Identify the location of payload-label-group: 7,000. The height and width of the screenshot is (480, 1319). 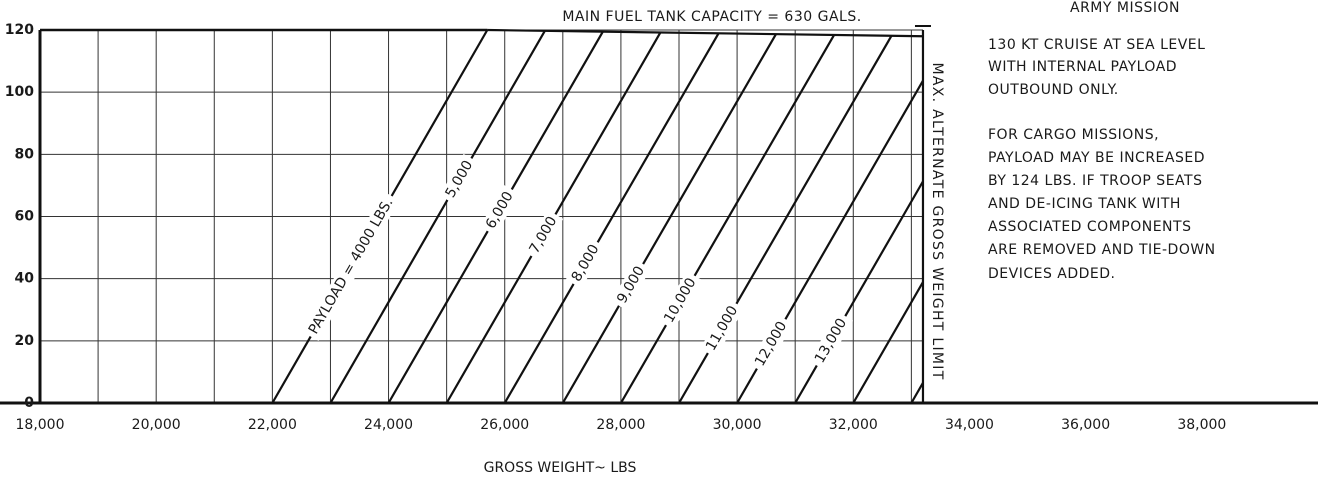
(543, 235).